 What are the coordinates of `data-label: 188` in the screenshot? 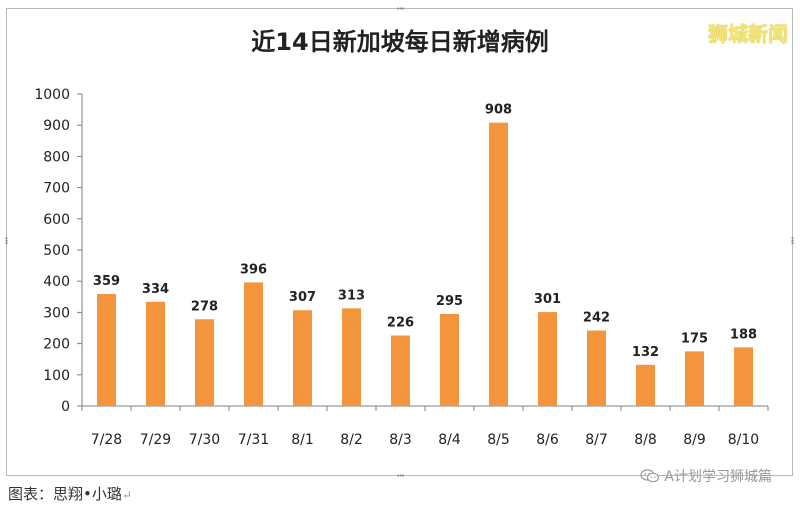 It's located at (743, 334).